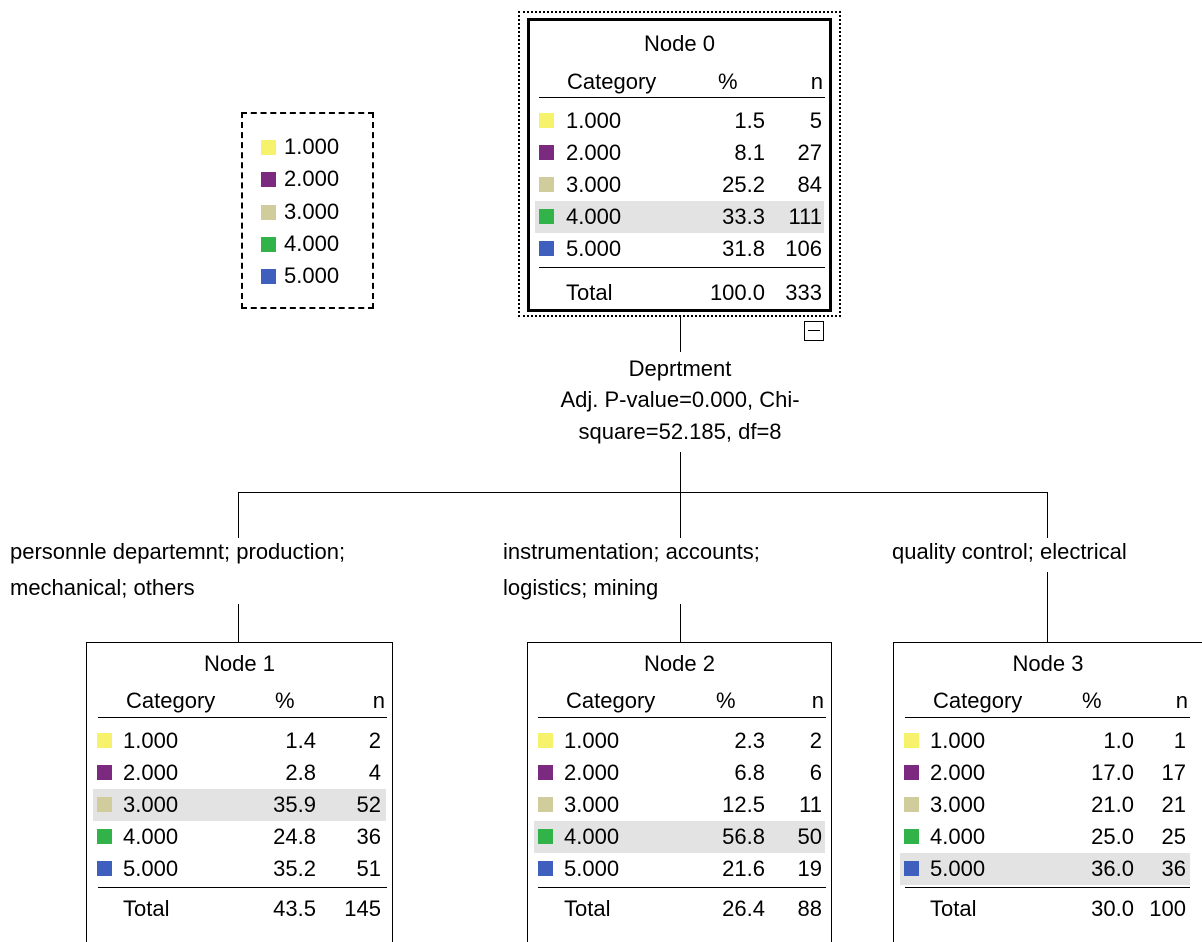  Describe the element at coordinates (368, 804) in the screenshot. I see `category-n: 52` at that location.